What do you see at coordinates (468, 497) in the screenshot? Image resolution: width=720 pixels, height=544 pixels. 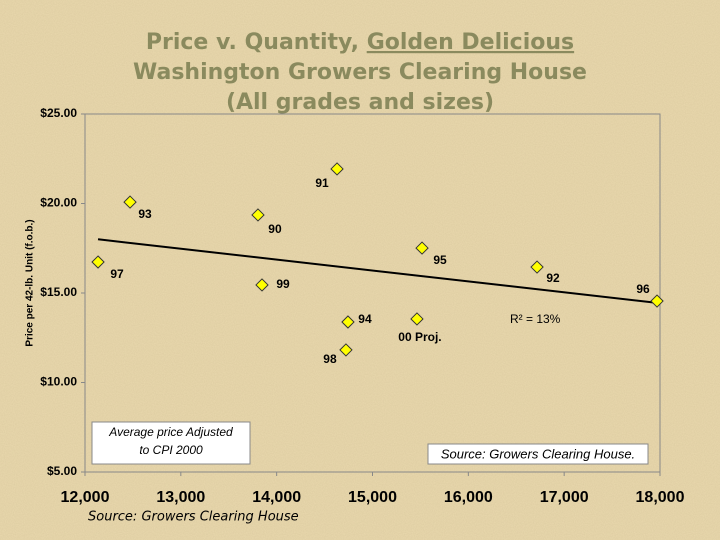 I see `x-tick-label: 16,000` at bounding box center [468, 497].